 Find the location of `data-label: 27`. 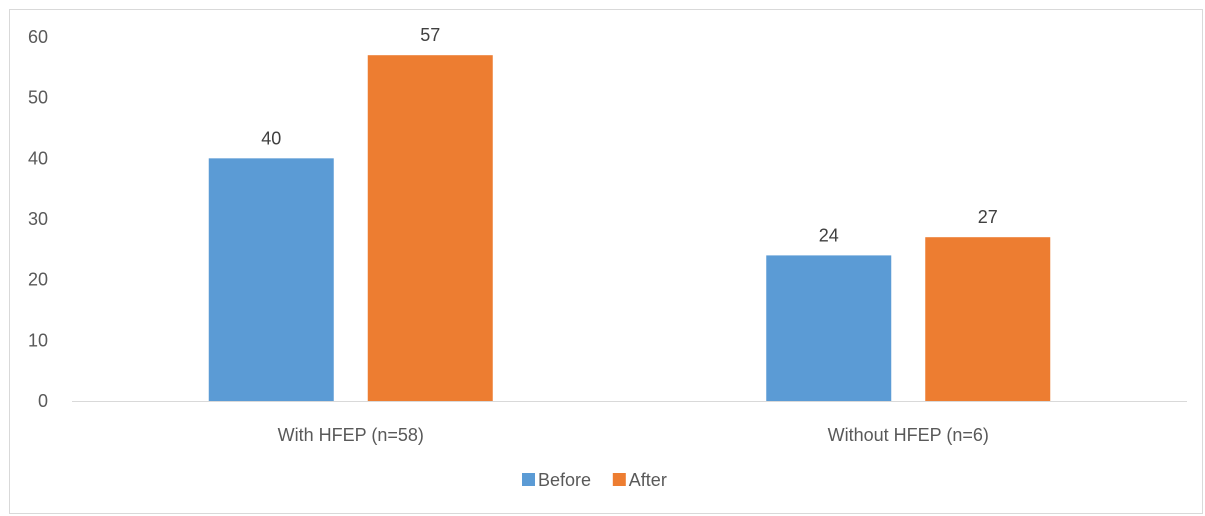

data-label: 27 is located at coordinates (988, 217).